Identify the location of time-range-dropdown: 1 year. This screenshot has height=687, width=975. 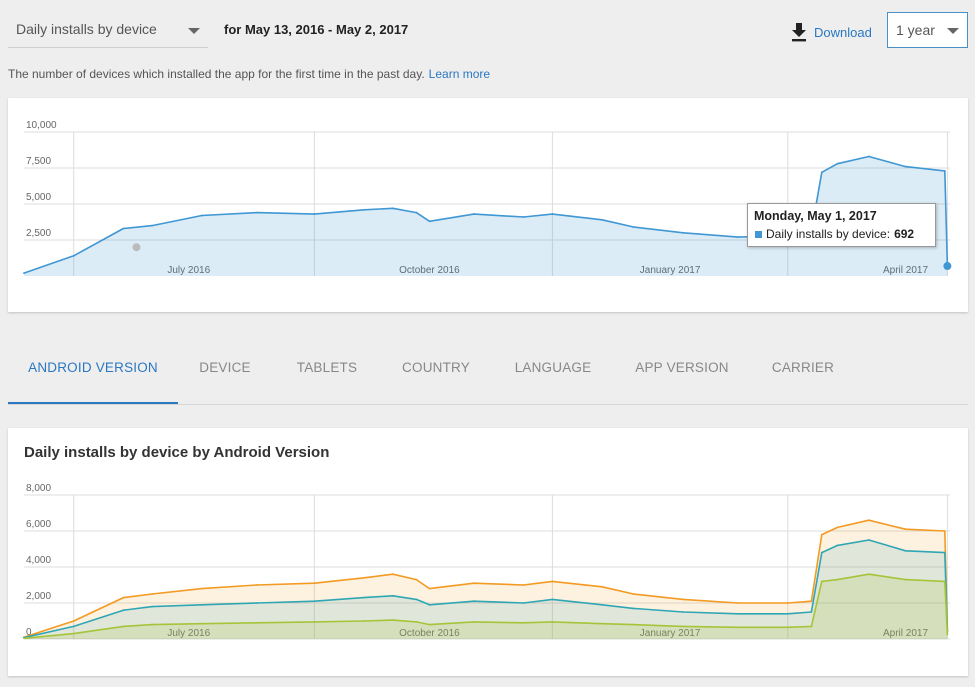
(927, 30).